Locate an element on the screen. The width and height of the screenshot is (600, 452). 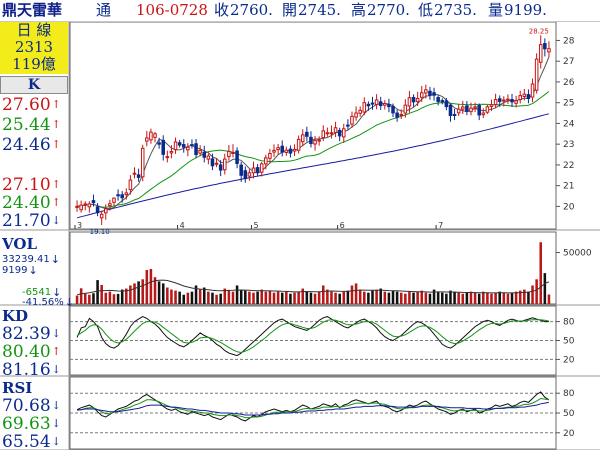
month-label: 6 is located at coordinates (342, 225).